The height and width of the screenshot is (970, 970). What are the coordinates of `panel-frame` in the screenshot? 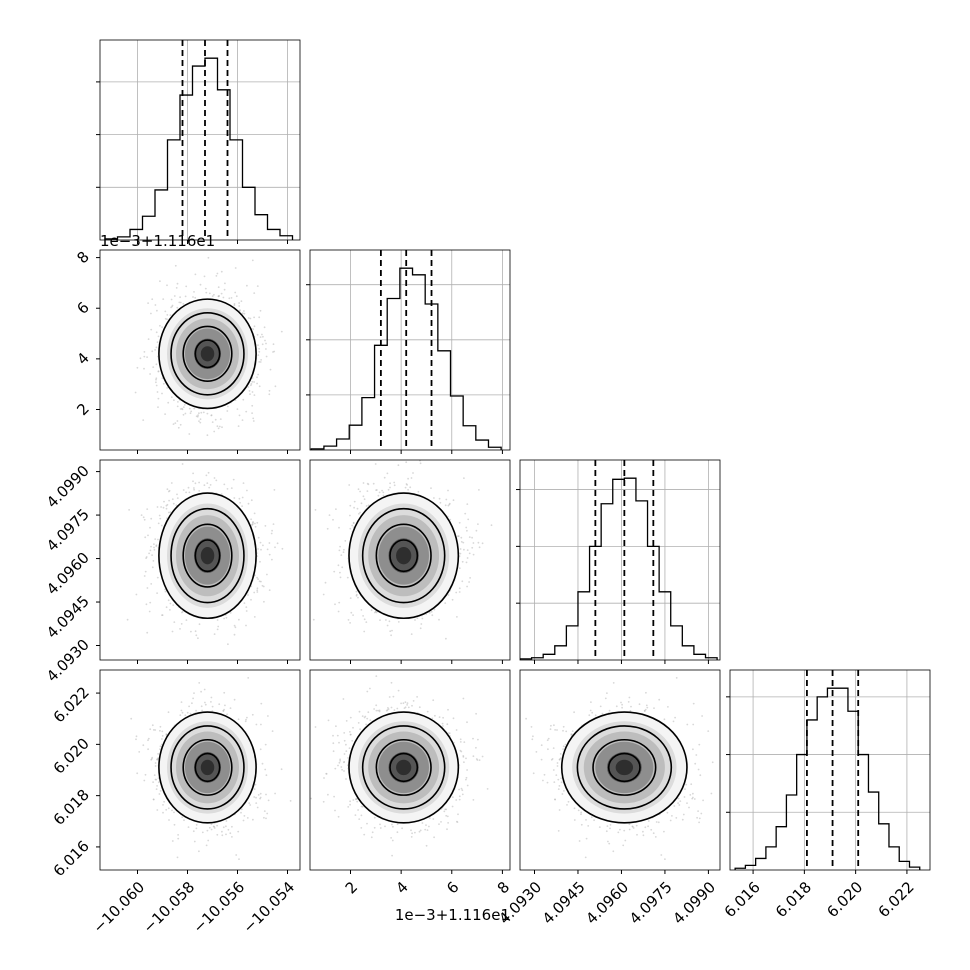 It's located at (200, 140).